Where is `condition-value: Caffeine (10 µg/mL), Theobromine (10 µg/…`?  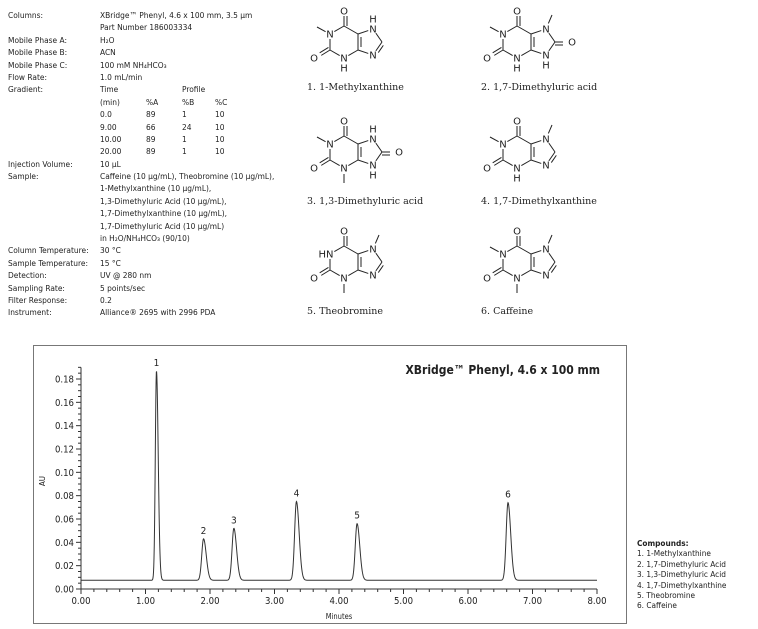 condition-value: Caffeine (10 µg/mL), Theobromine (10 µg/… is located at coordinates (187, 176).